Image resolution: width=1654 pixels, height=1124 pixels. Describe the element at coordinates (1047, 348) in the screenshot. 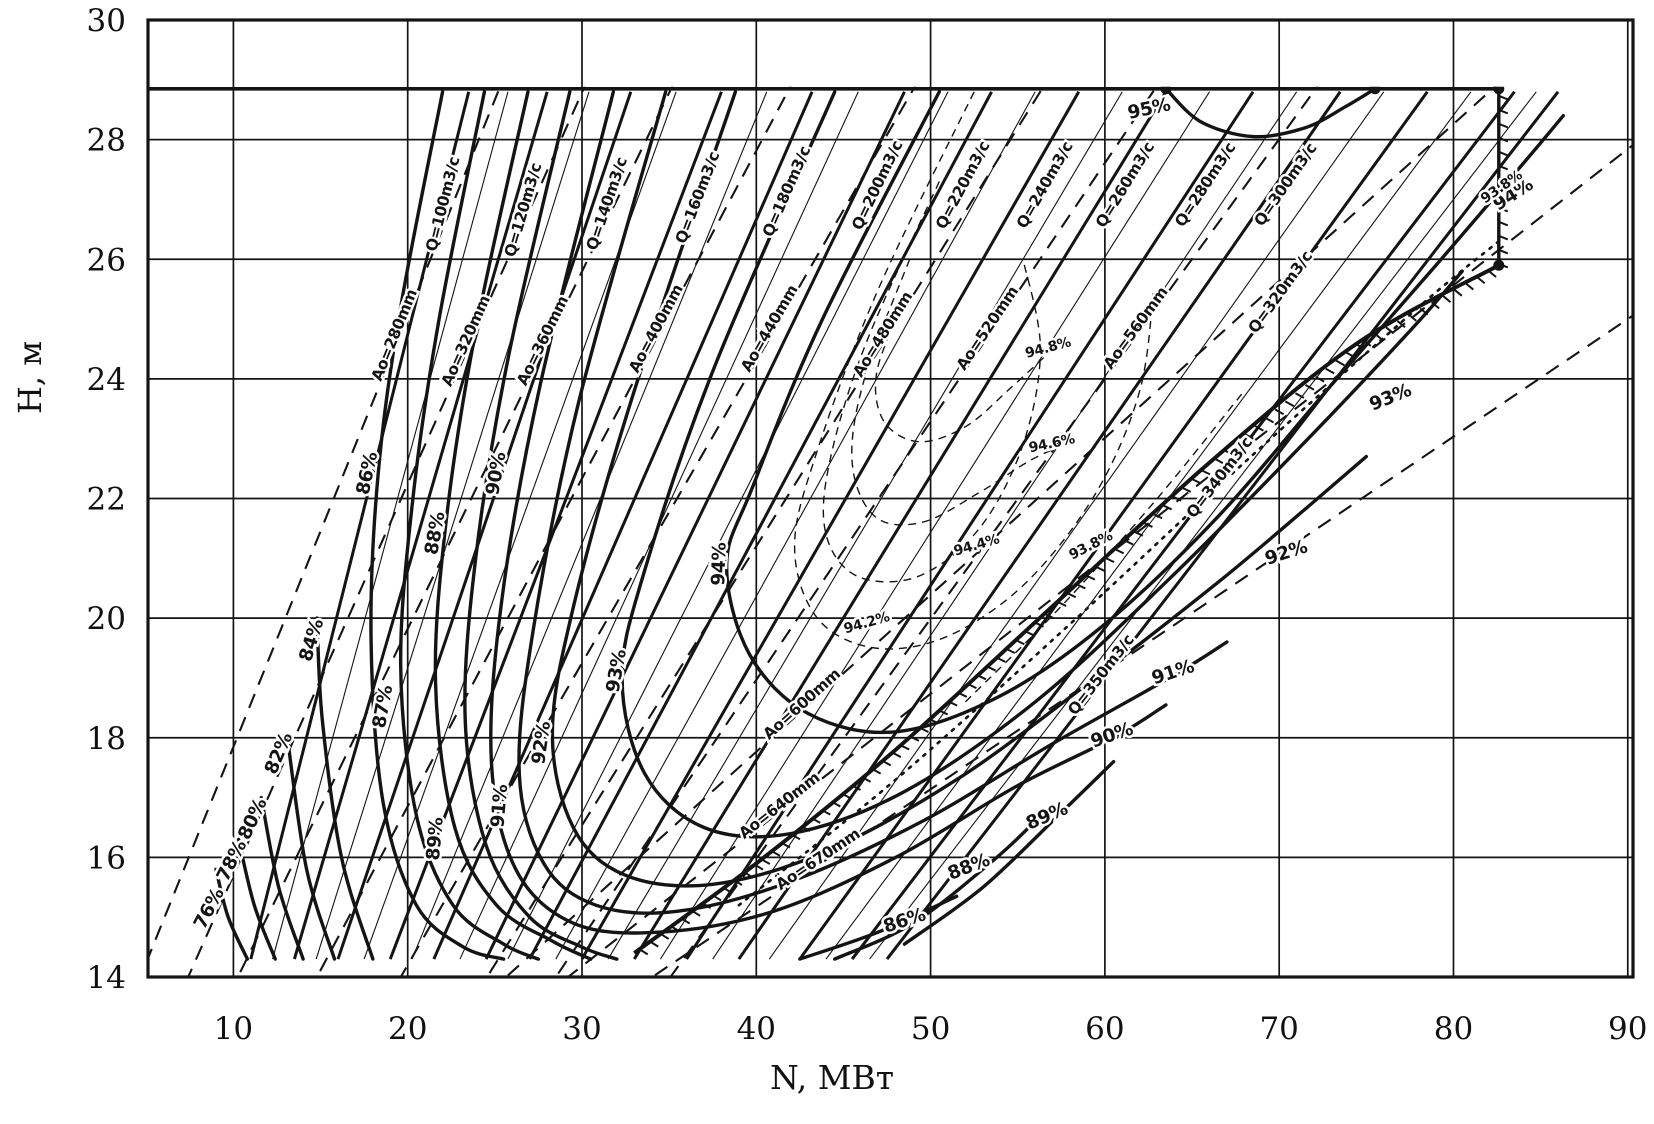

I see `svg-text: 94.8%` at that location.